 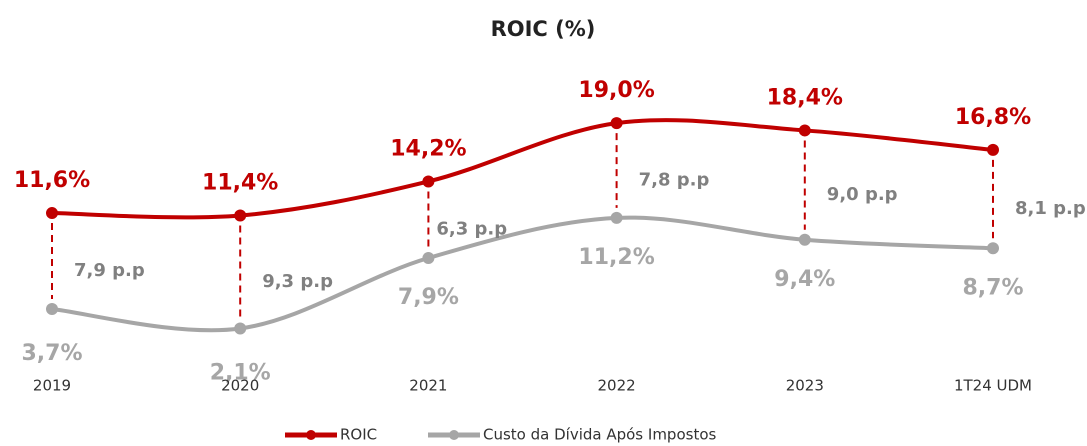 I want to click on spread-label: 9,0 p.p, so click(x=862, y=194).